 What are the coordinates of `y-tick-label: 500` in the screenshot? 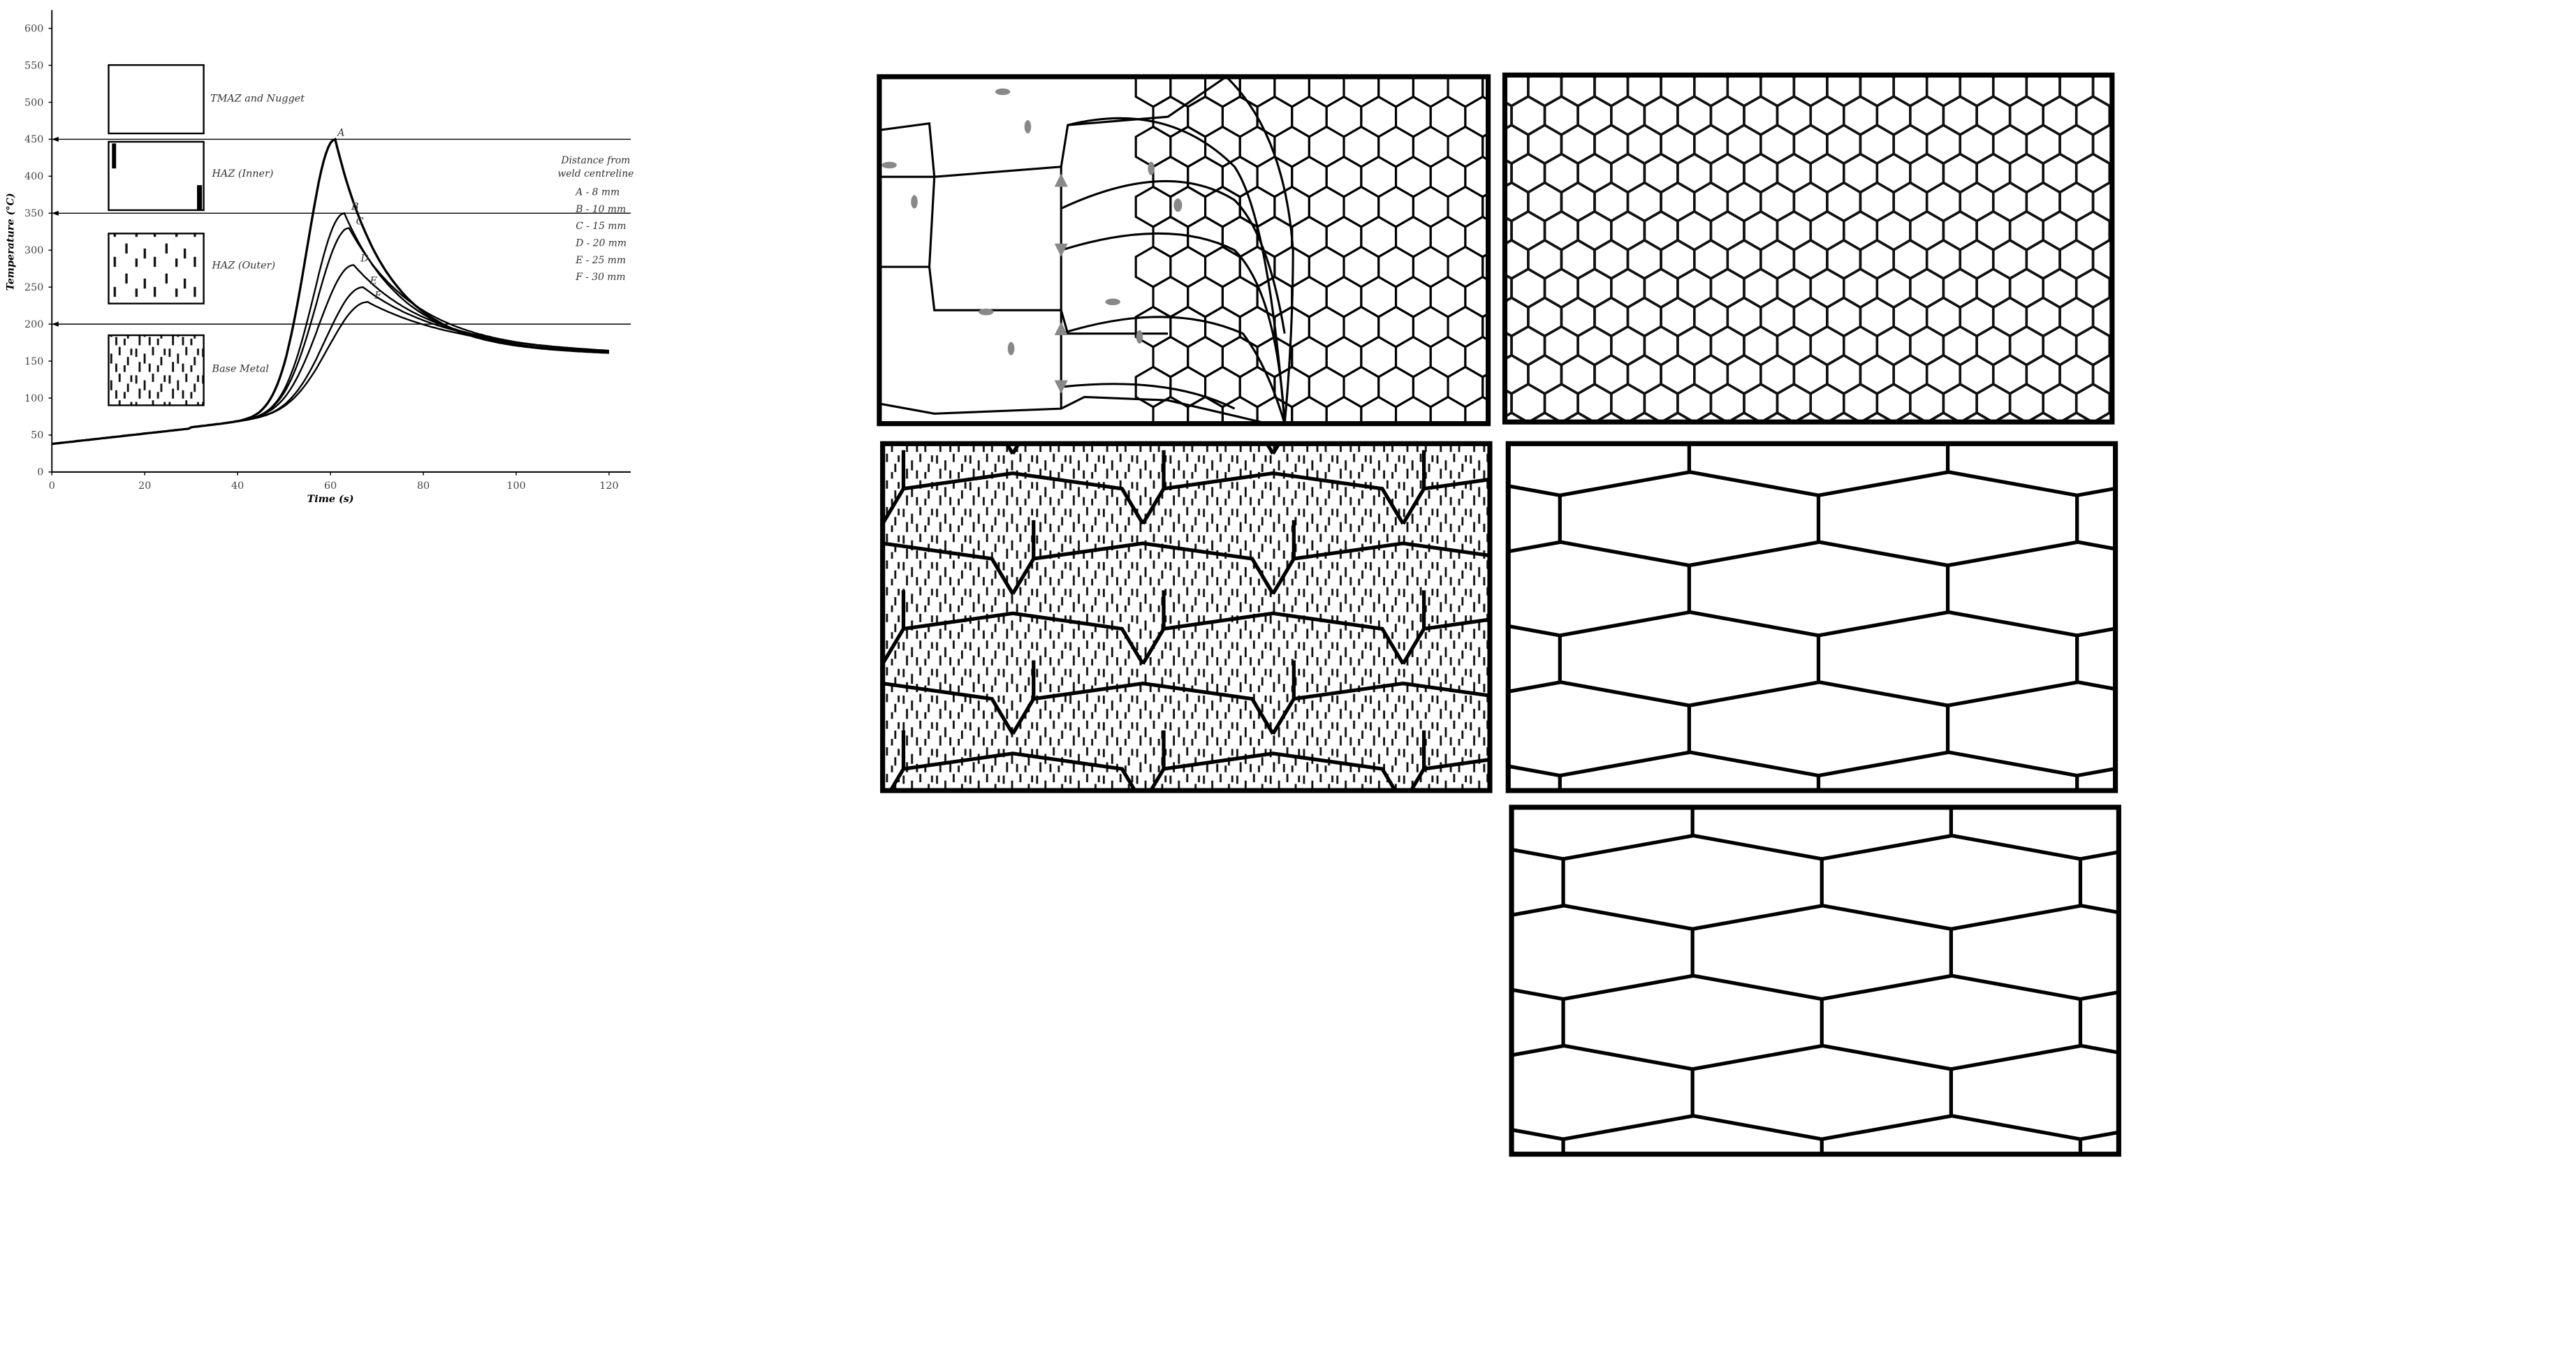 It's located at (33, 103).